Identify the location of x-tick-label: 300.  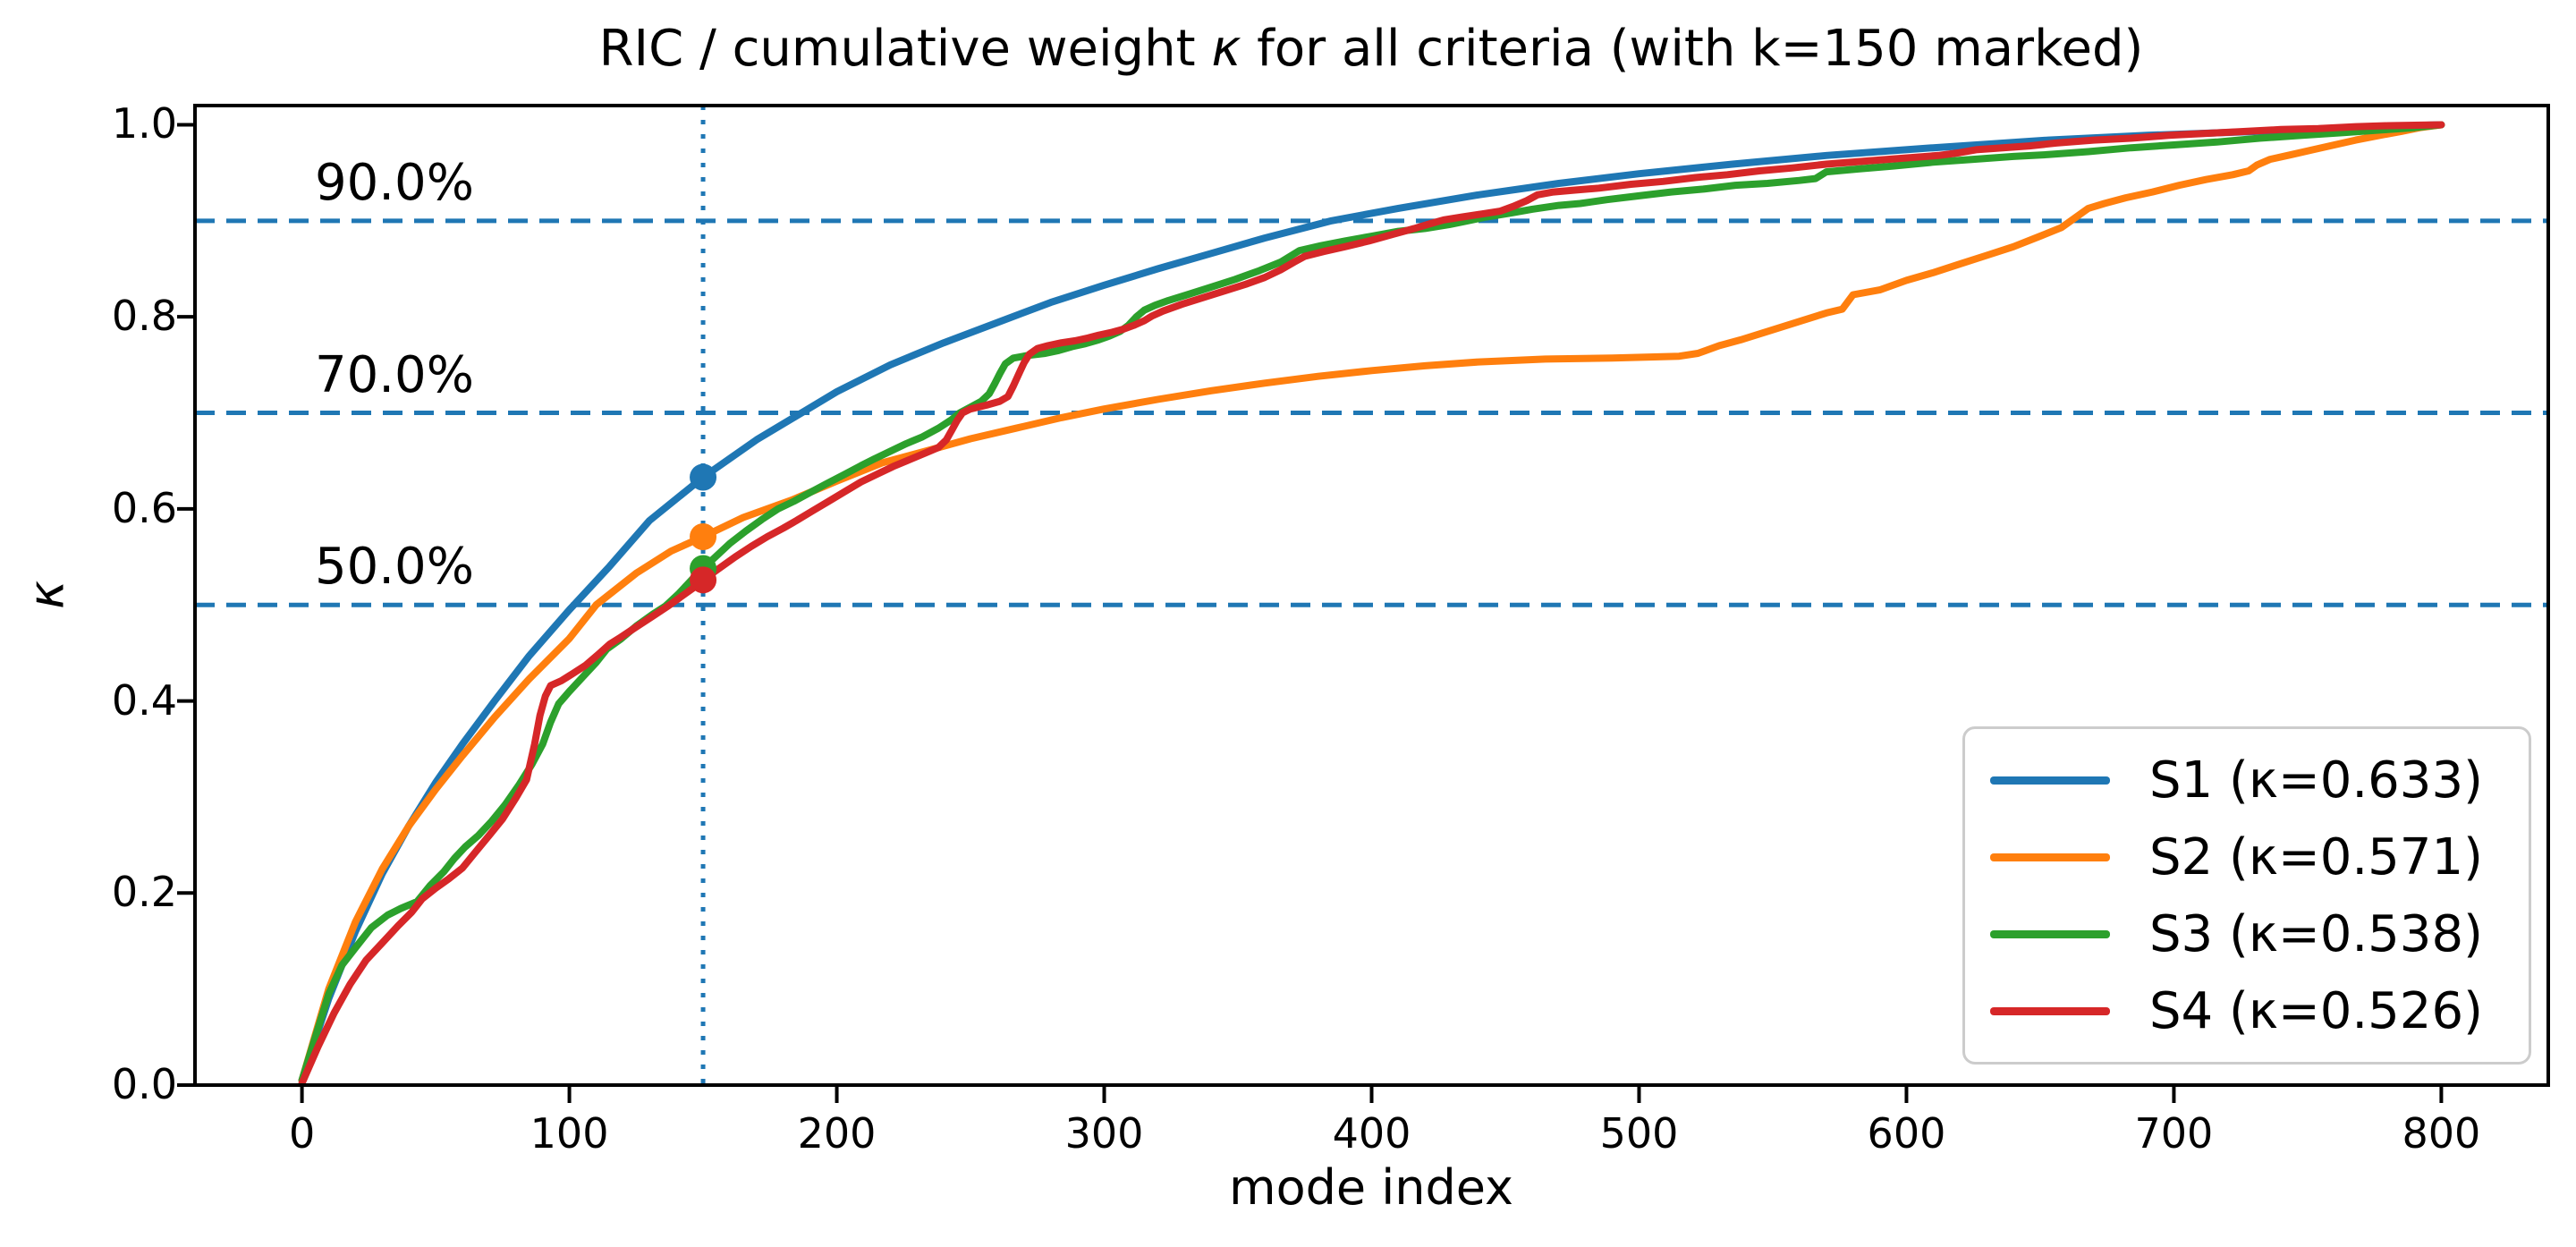
(1104, 1133).